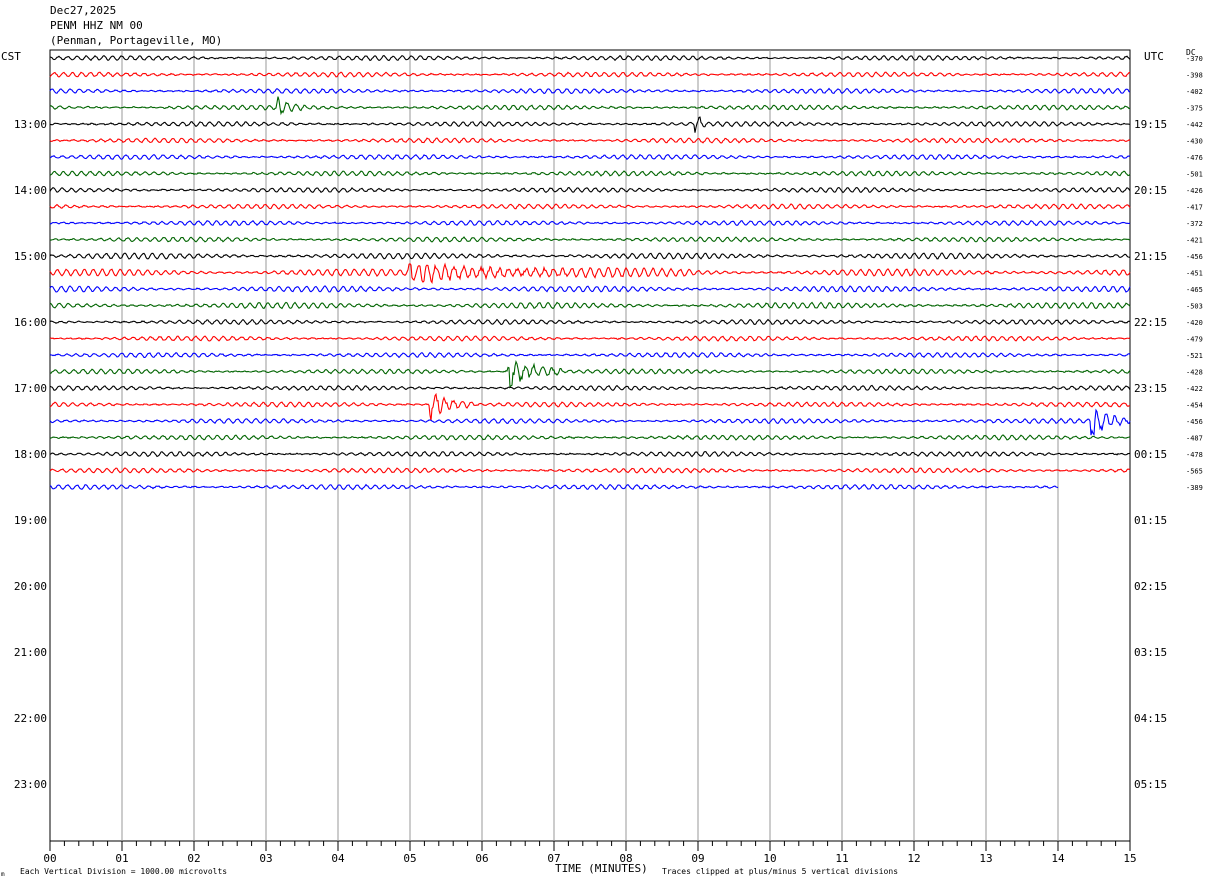  I want to click on dc-offset-label: -417, so click(1194, 208).